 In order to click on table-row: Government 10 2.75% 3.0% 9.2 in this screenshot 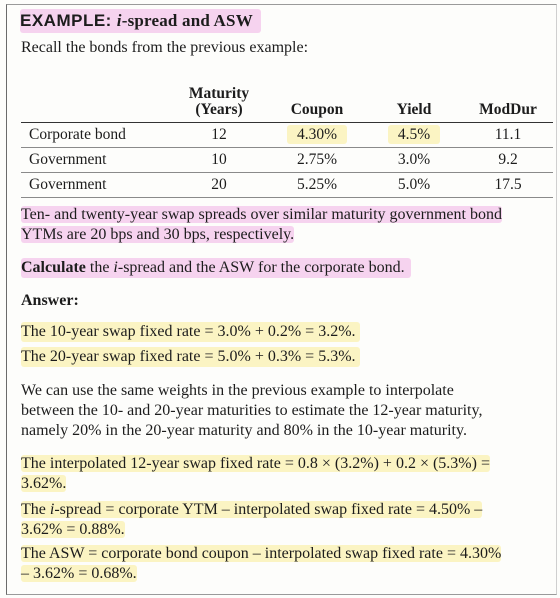, I will do `click(287, 160)`.